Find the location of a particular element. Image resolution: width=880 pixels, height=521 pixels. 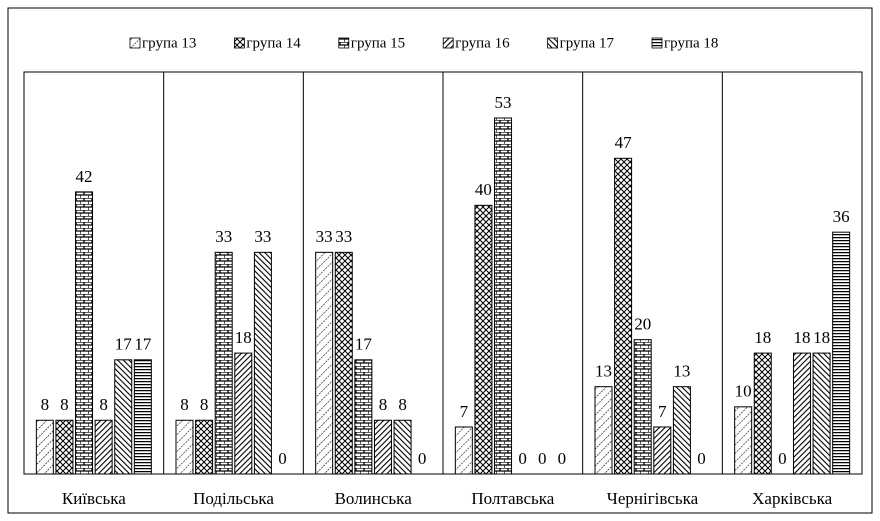

x-tick-label: Волинська is located at coordinates (374, 498).